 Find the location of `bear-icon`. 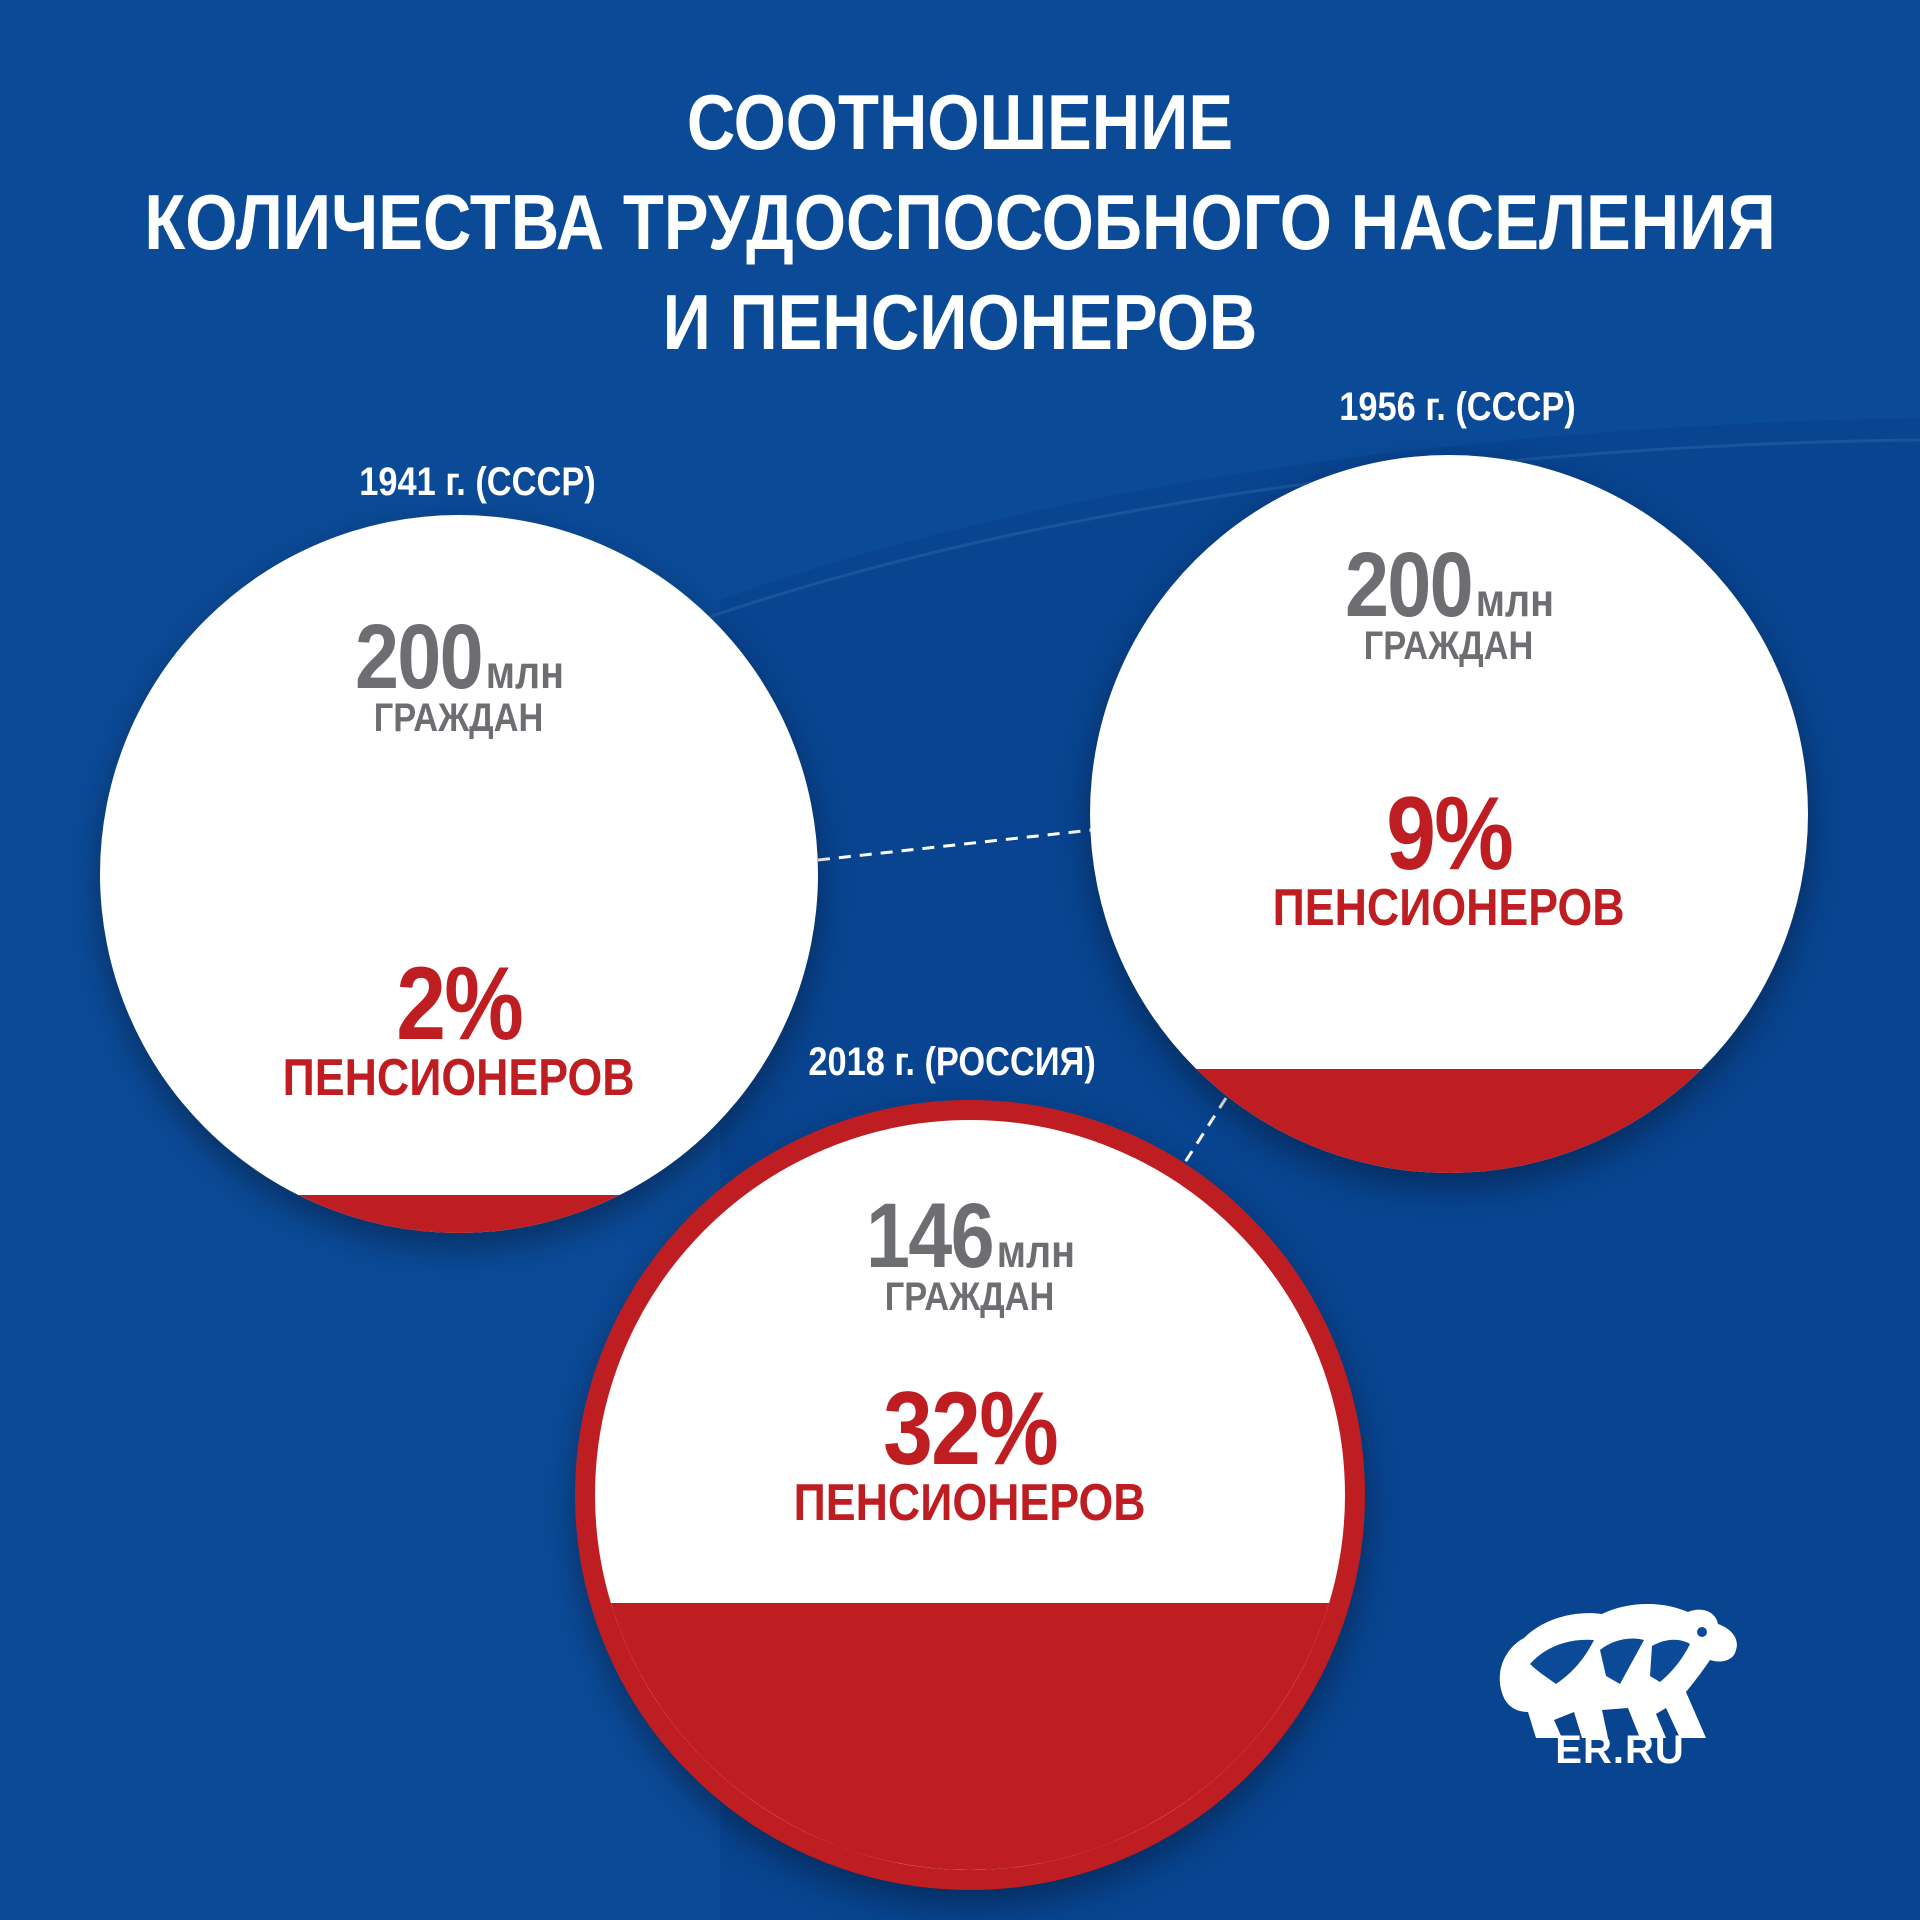

bear-icon is located at coordinates (1618, 1670).